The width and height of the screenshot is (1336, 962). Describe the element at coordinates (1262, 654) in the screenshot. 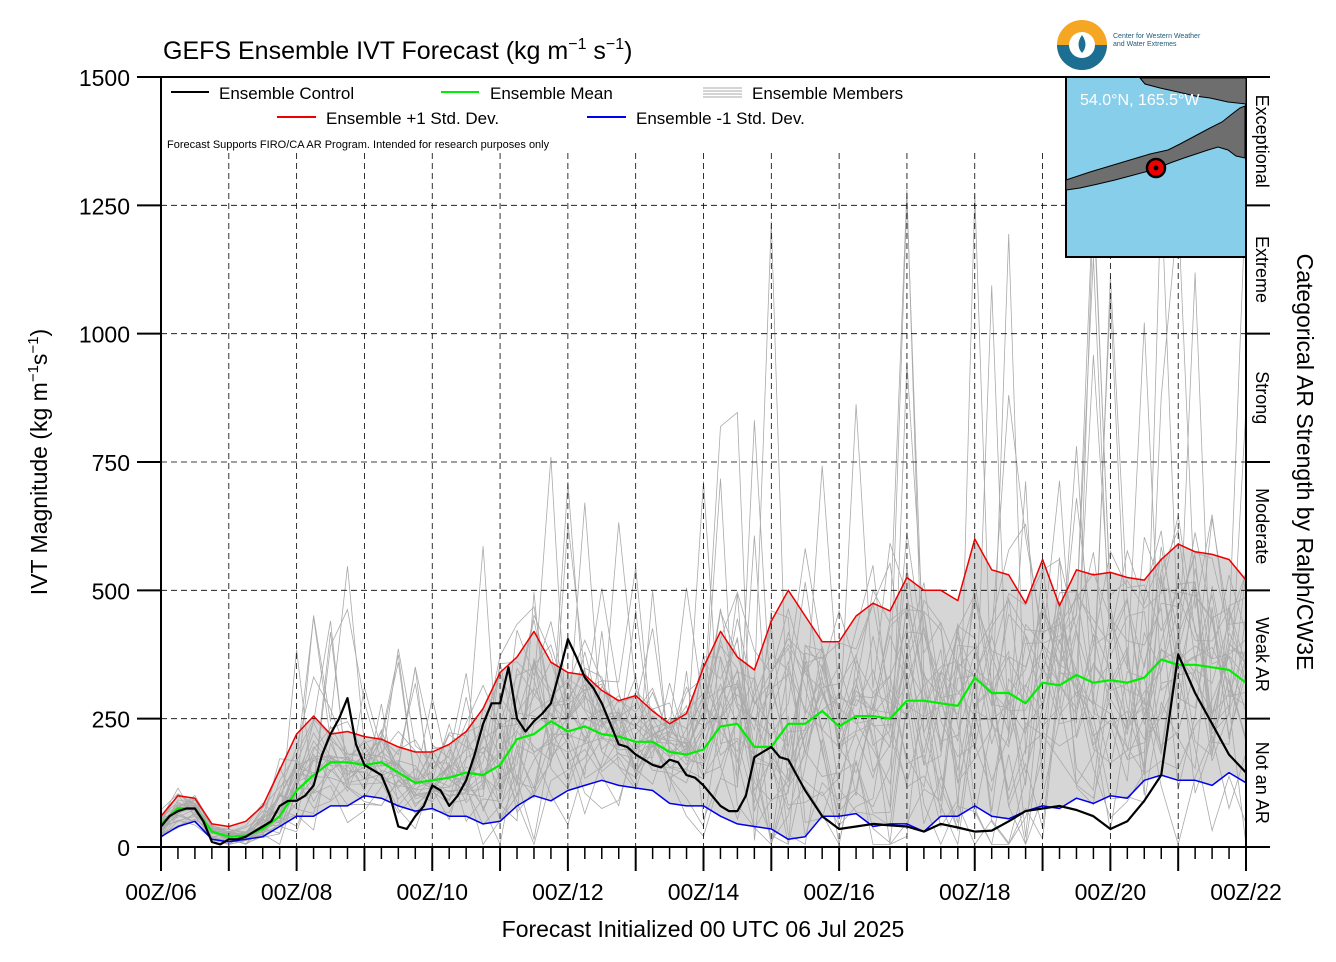

I see `category-label: Weak AR` at that location.